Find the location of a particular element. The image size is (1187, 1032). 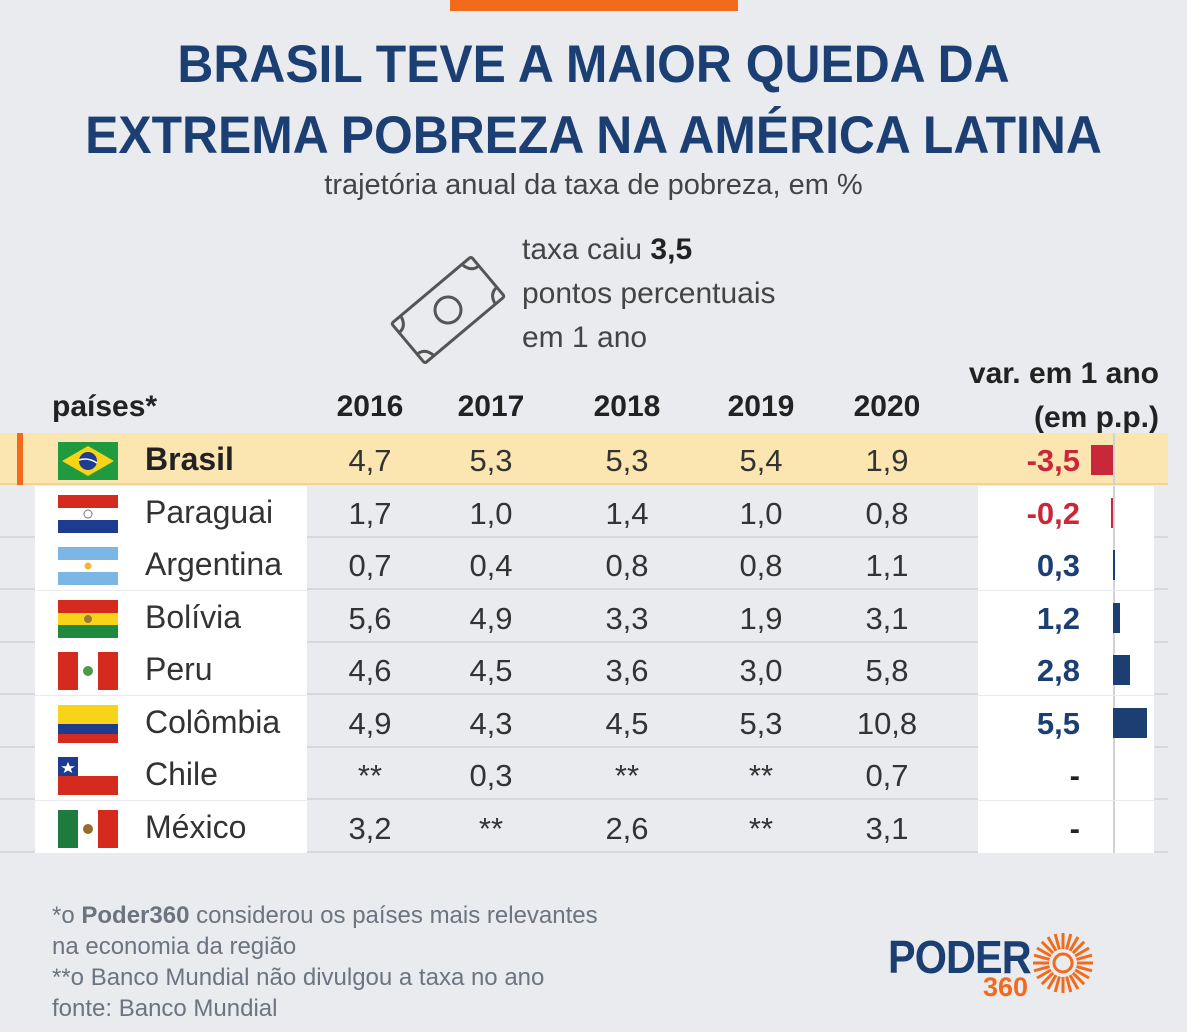

value-2016: ** is located at coordinates (370, 775).